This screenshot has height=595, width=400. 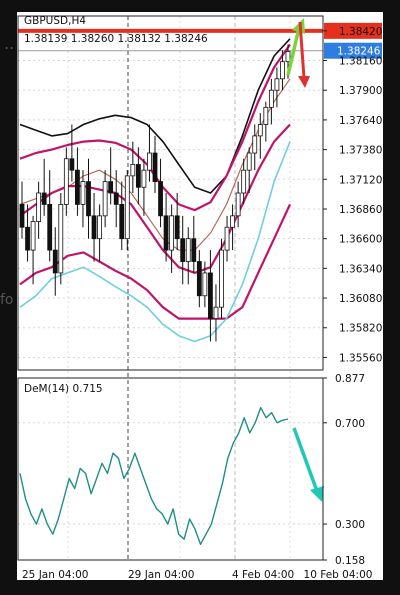 I want to click on time-tick-label: 25 Jan 04:00, so click(x=55, y=575).